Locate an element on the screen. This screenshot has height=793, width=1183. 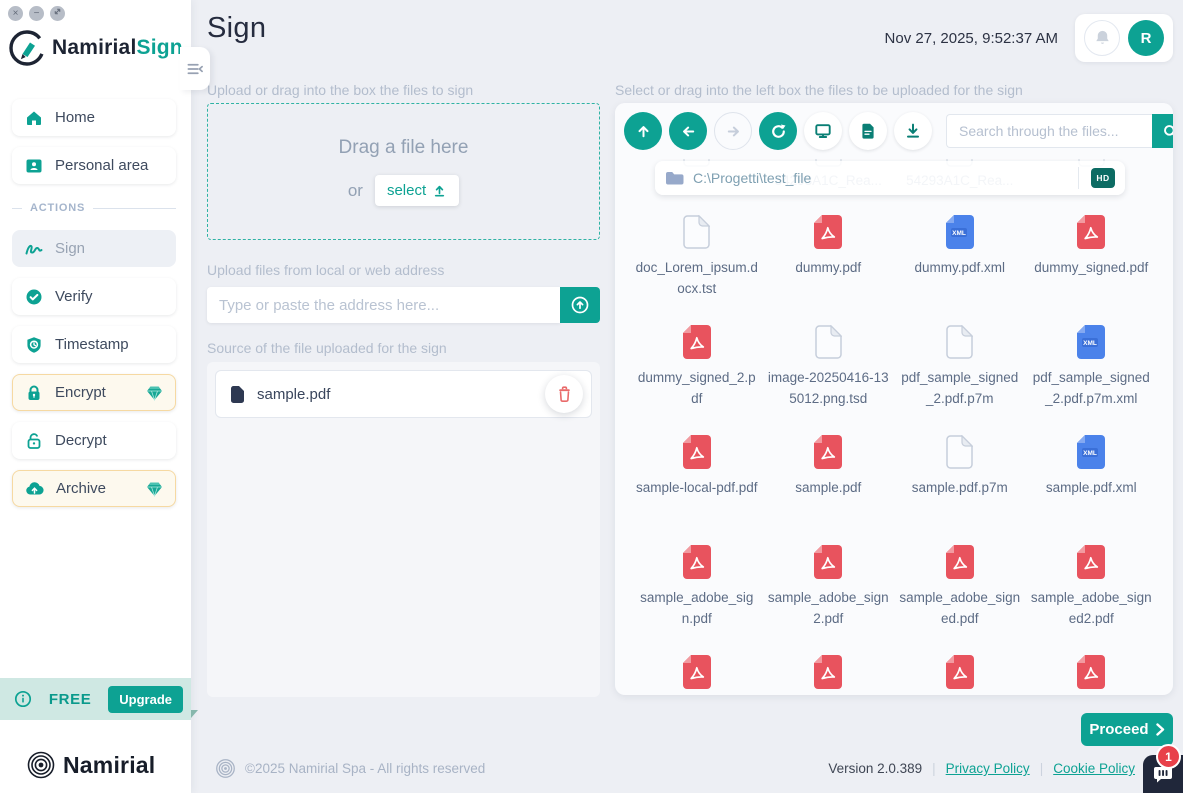
file-name: dummy_signed_2.pdf is located at coordinates (696, 388).